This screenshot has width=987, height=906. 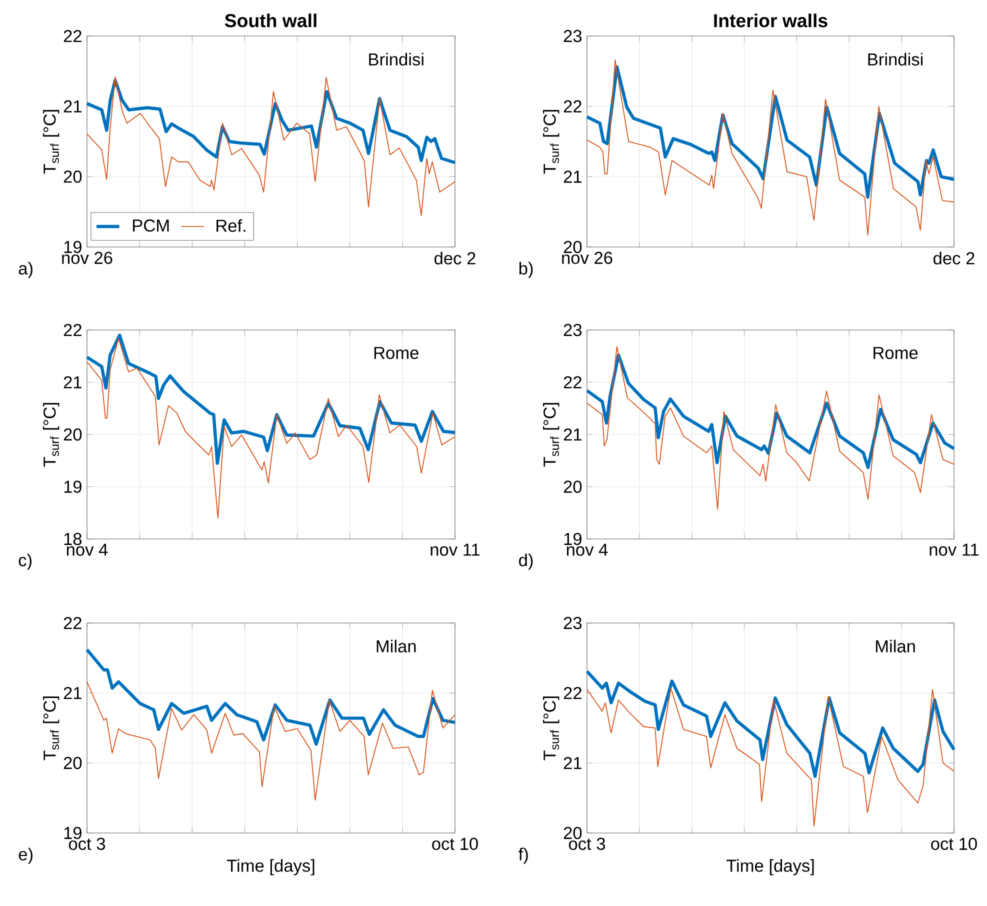 I want to click on chart-title: South wall, so click(x=270, y=21).